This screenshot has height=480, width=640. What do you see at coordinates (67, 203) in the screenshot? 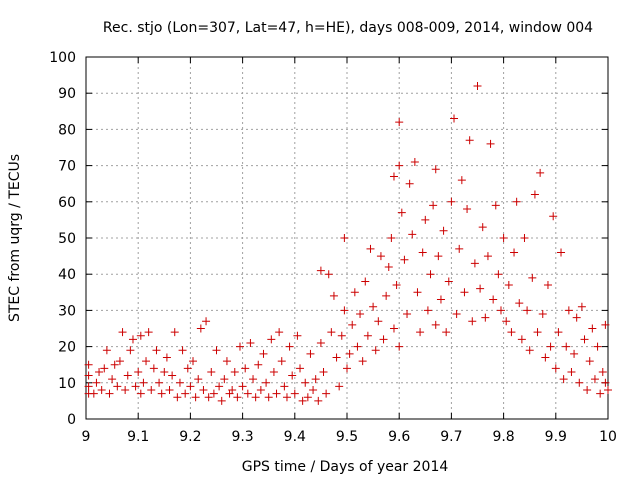
I see `y-tick-label: 60` at bounding box center [67, 203].